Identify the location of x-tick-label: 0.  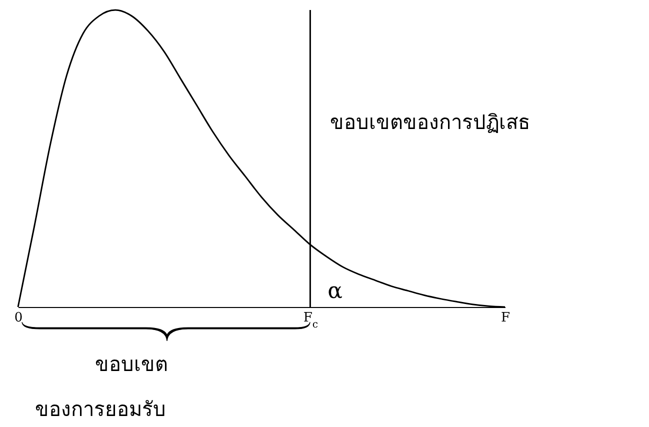
(18, 318).